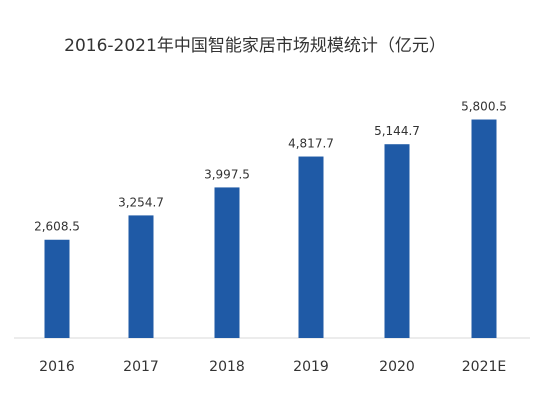 This screenshot has height=401, width=550. I want to click on x-tick-label-2018: 2018, so click(227, 367).